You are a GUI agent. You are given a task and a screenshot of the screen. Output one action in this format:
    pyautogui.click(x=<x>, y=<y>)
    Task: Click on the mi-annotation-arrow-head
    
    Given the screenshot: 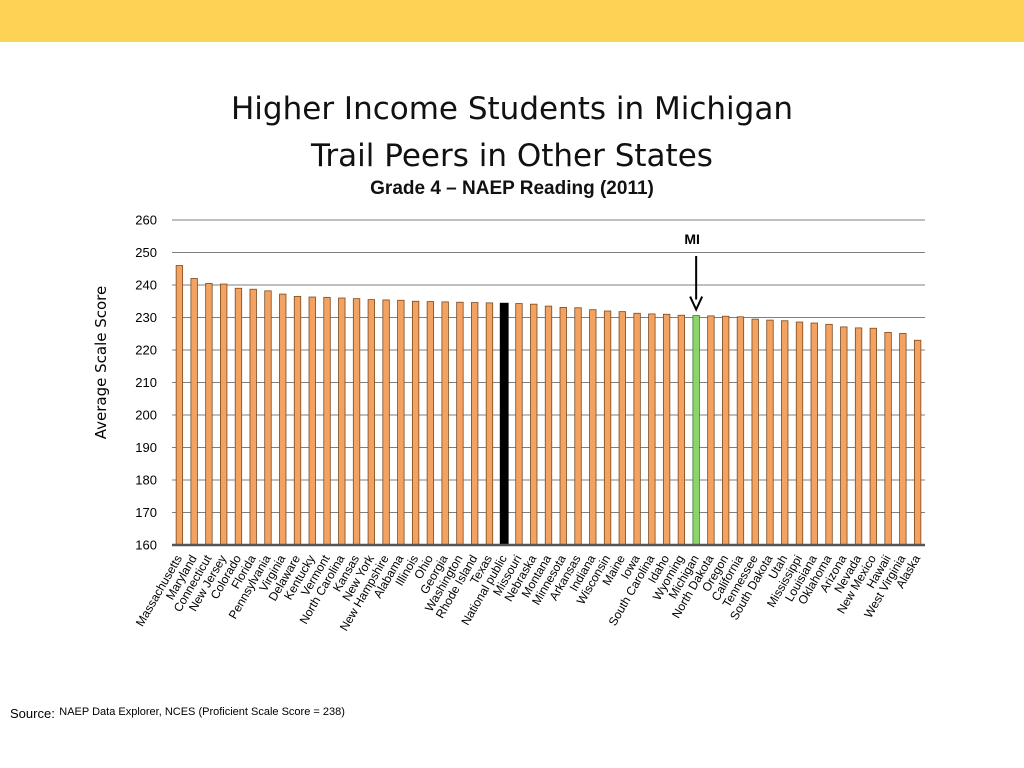 What is the action you would take?
    pyautogui.click(x=696, y=304)
    